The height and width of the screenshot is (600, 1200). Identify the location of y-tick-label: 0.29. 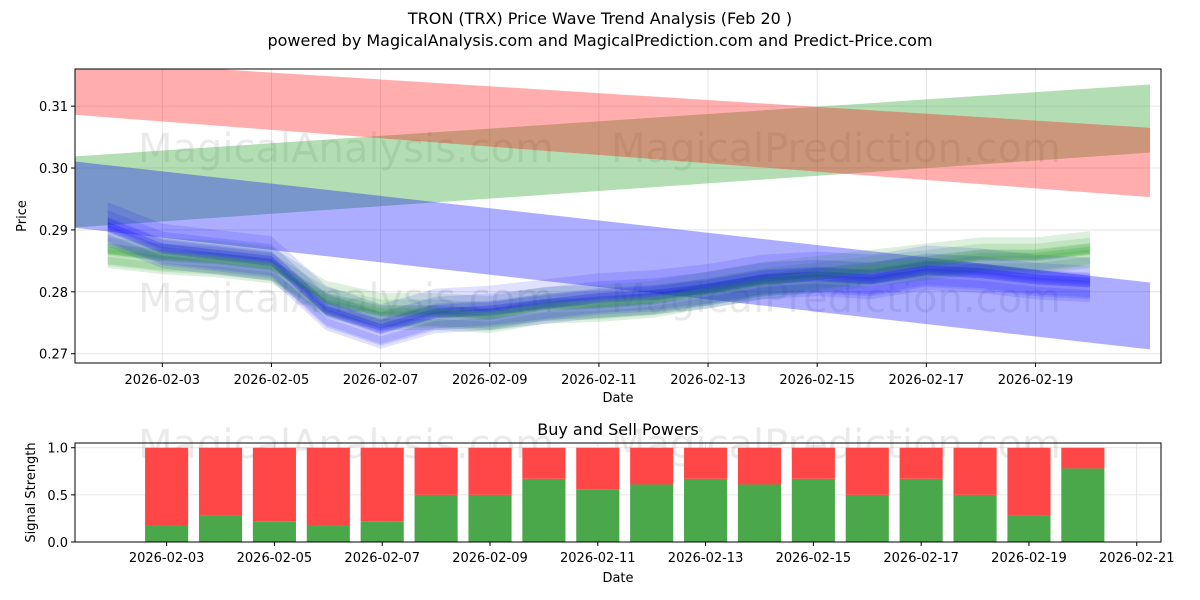
(53, 231).